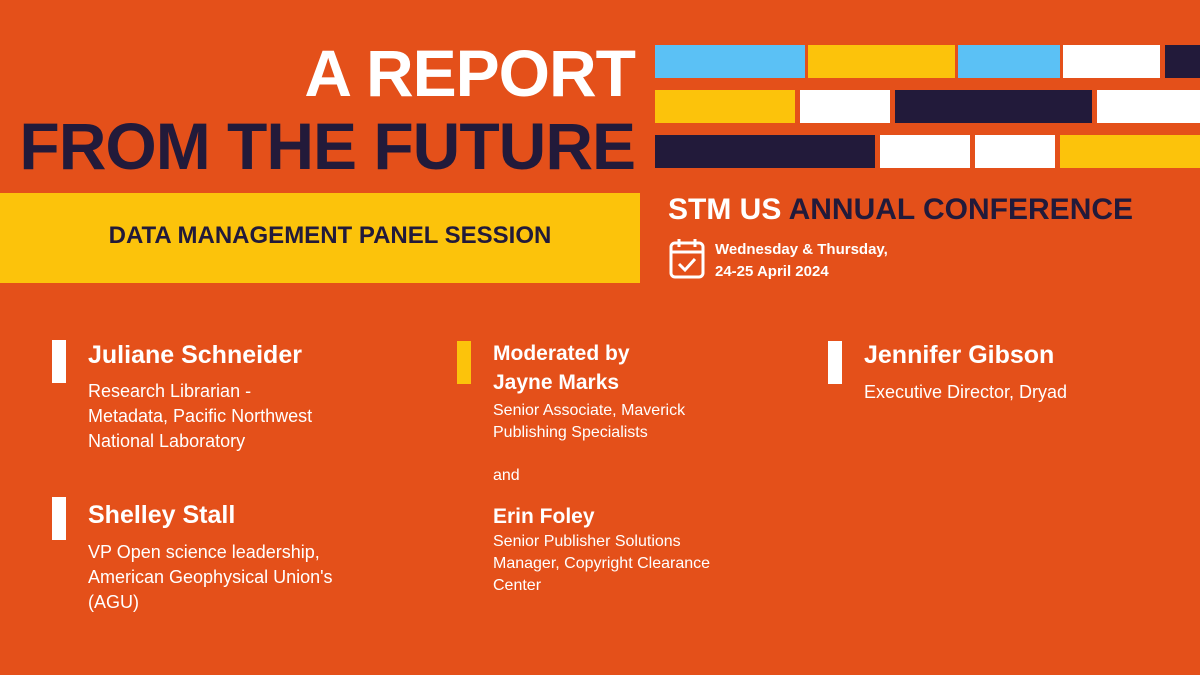  Describe the element at coordinates (162, 515) in the screenshot. I see `speaker-name: Shelley Stall` at that location.